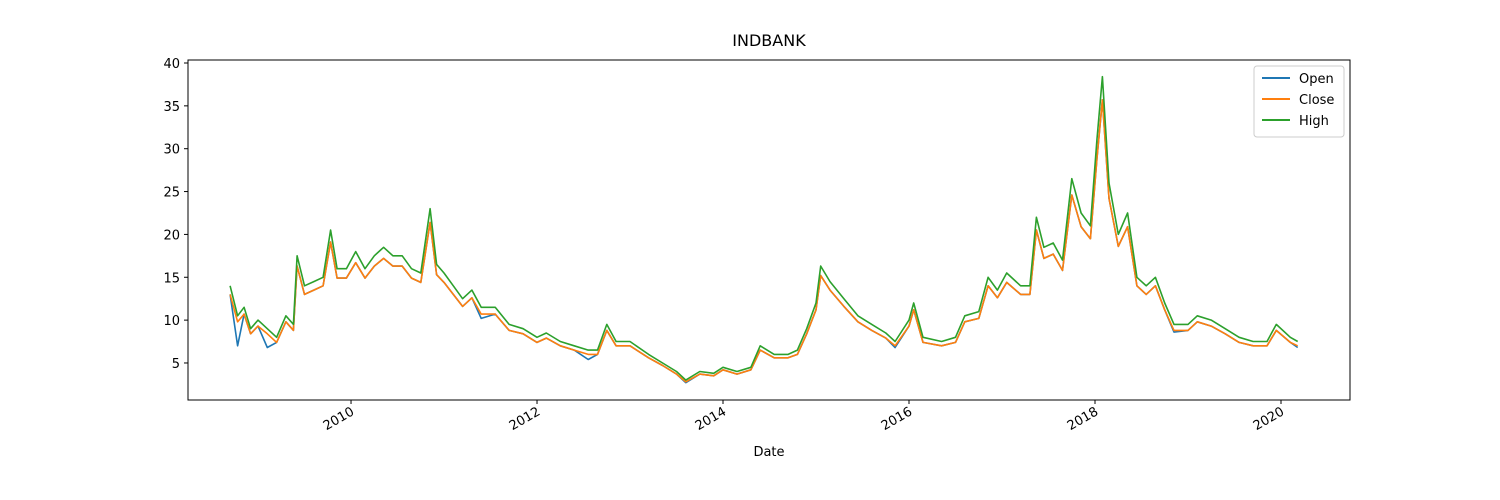 The image size is (1500, 500). What do you see at coordinates (1269, 419) in the screenshot?
I see `x-tick-label: 2020` at bounding box center [1269, 419].